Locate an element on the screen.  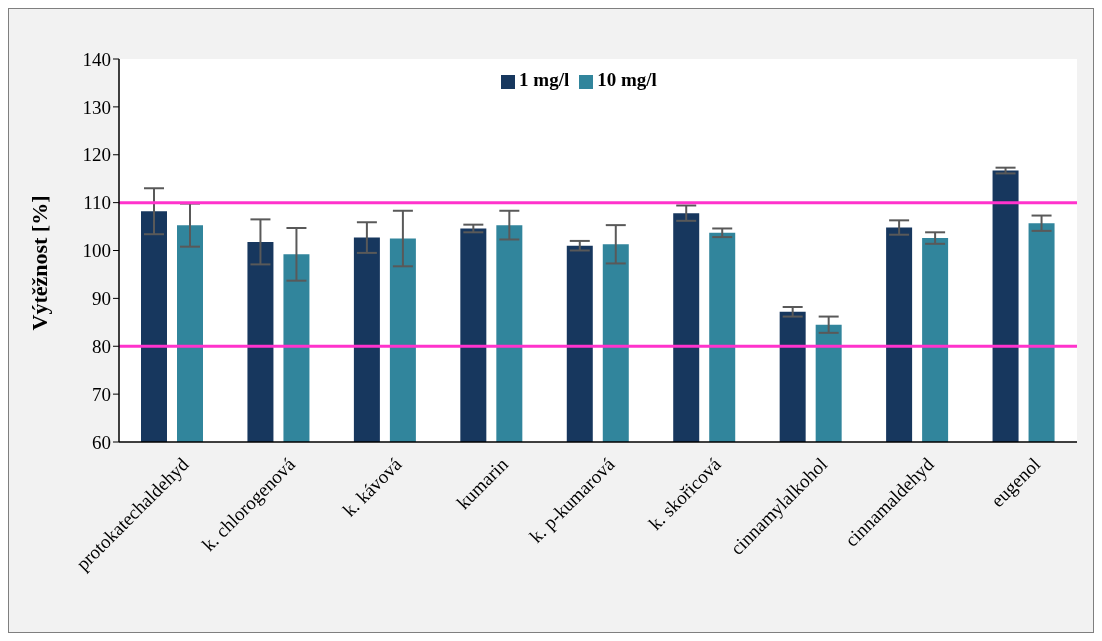
y-tick-label: 90 is located at coordinates (101, 299).